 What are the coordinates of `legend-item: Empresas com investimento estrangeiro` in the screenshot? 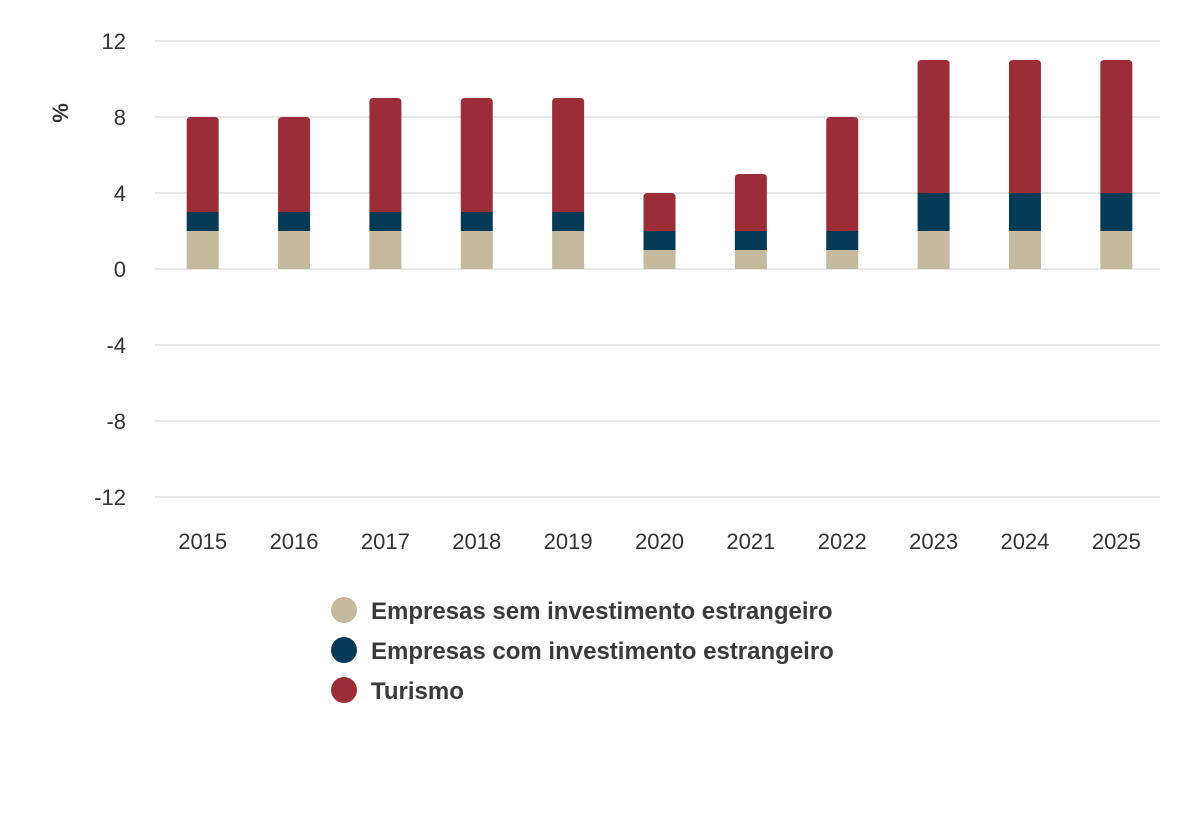 It's located at (582, 651).